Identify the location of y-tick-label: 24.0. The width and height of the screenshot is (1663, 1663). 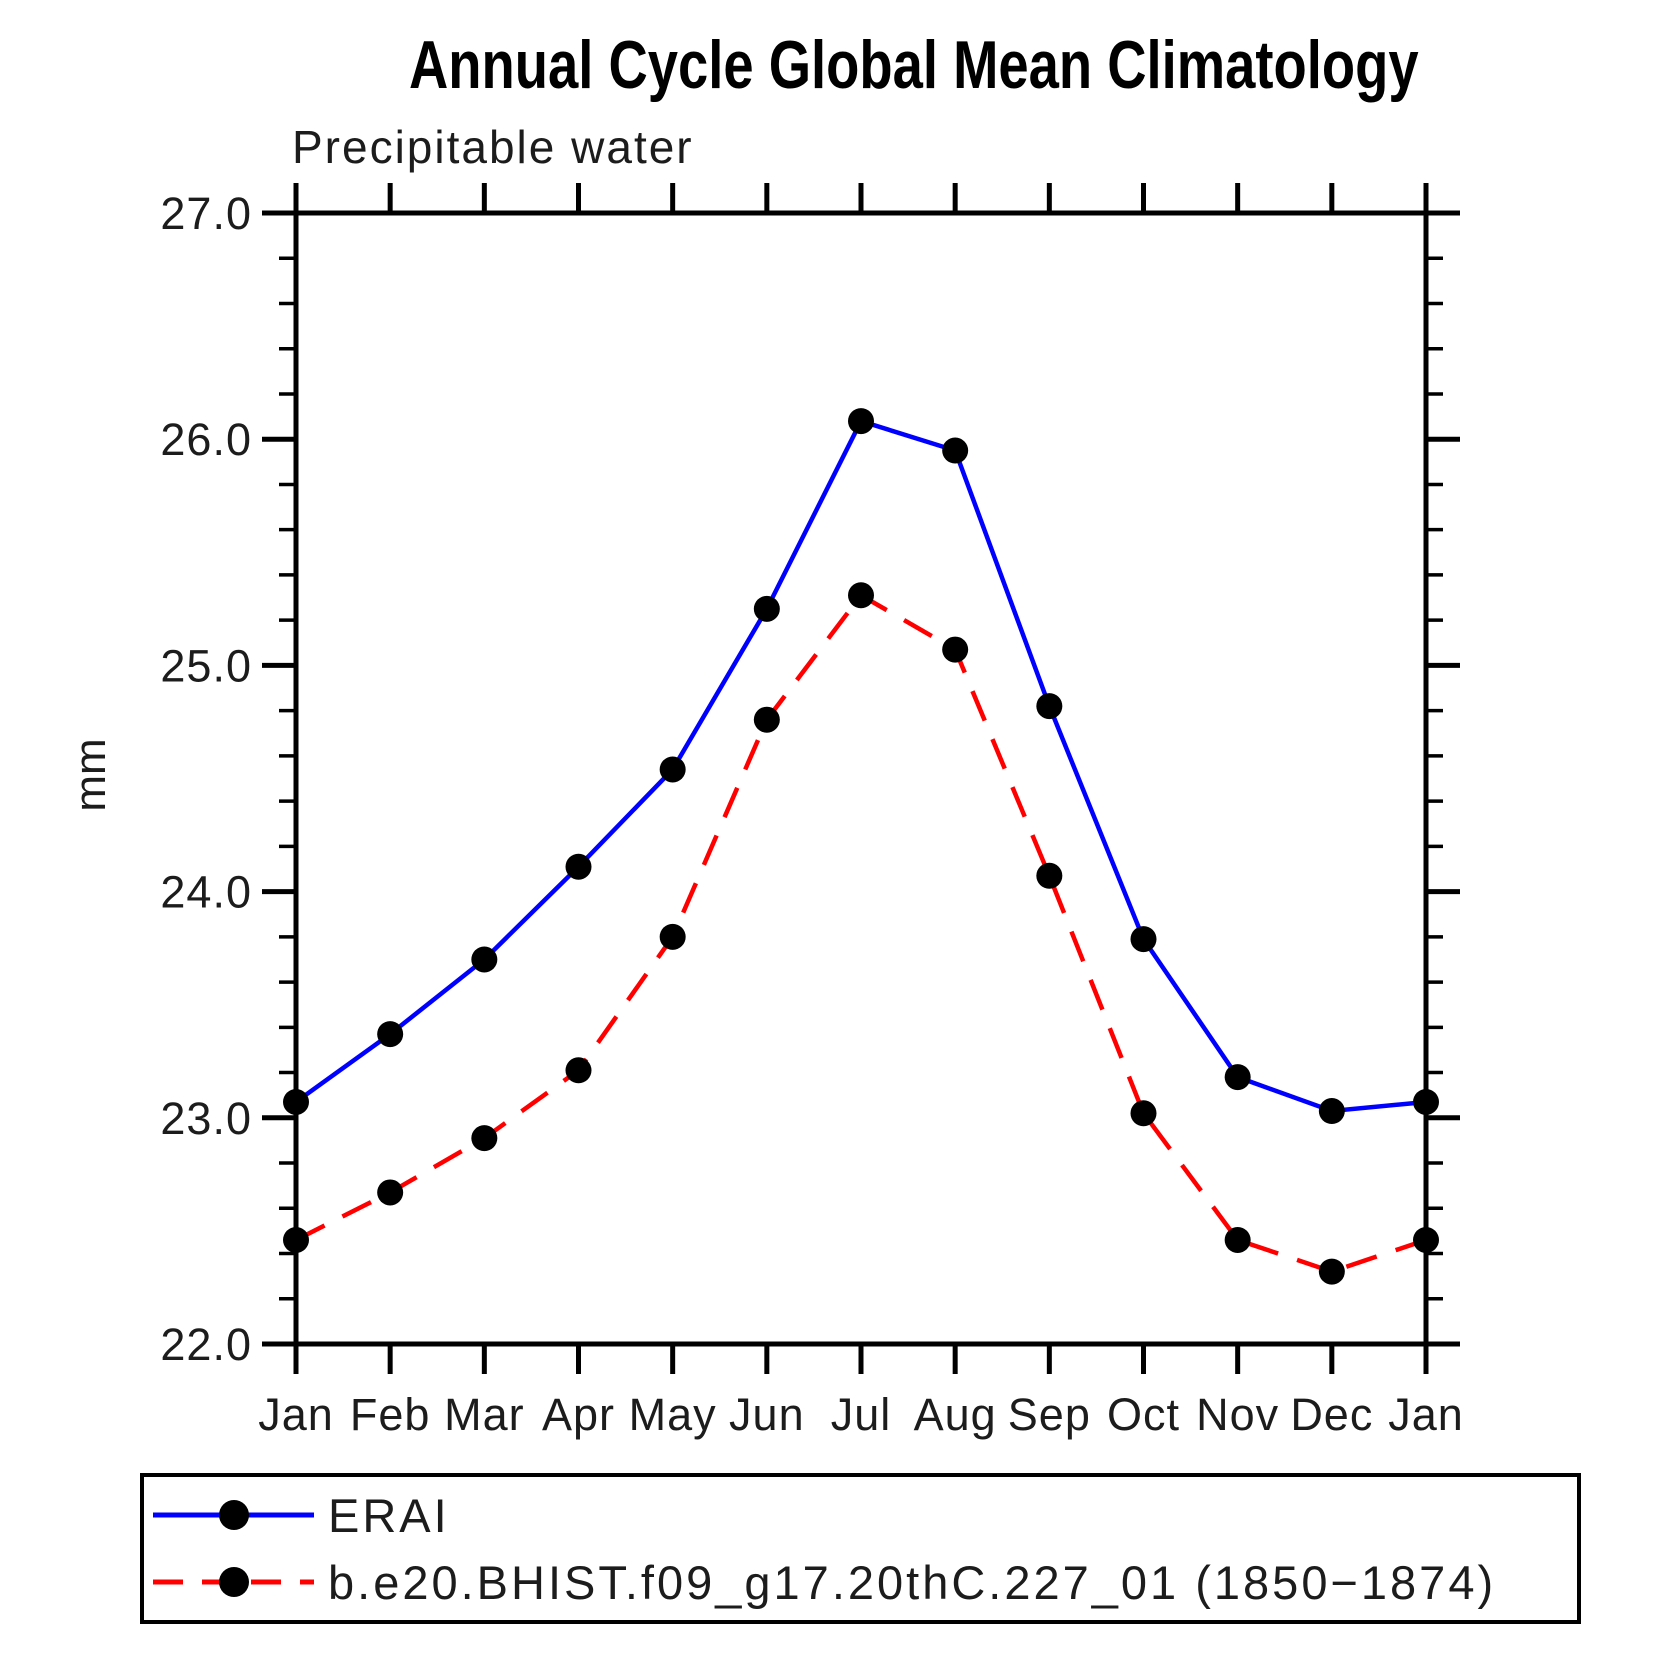
(206, 892).